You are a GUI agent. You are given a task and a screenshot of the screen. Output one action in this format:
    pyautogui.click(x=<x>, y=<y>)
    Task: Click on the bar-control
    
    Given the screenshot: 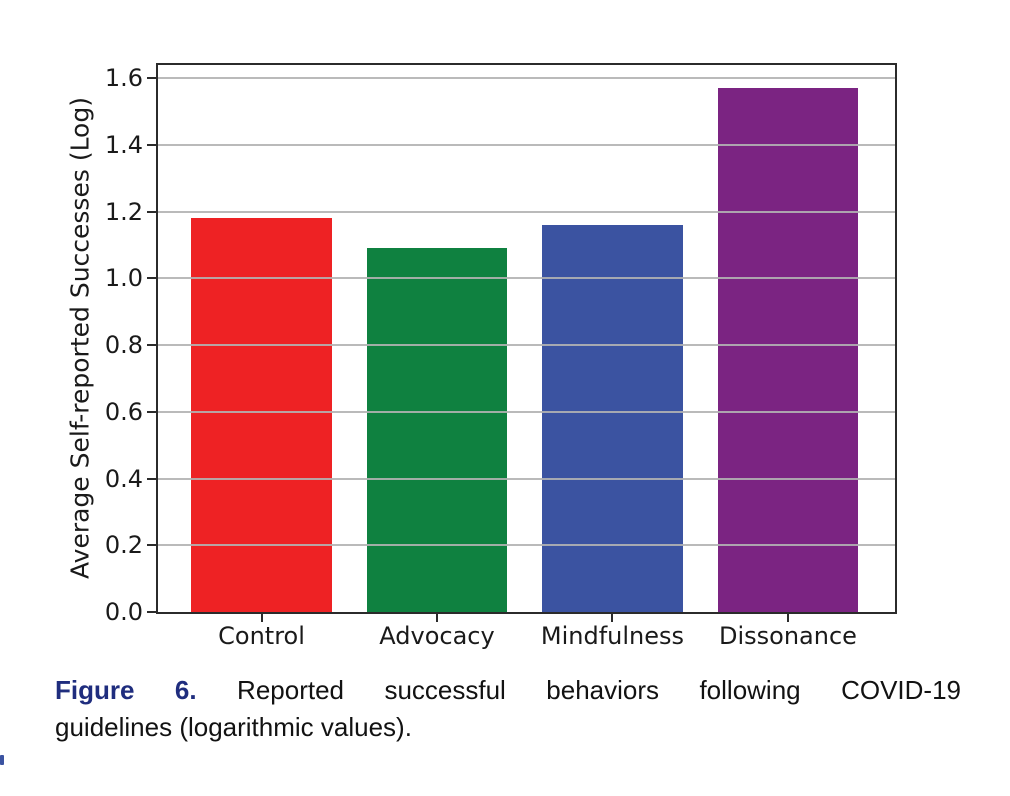 What is the action you would take?
    pyautogui.click(x=261, y=415)
    